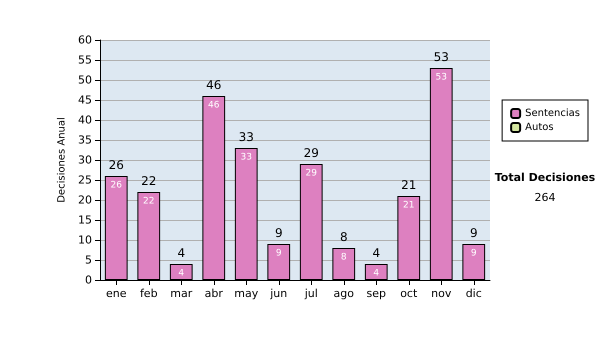 Image resolution: width=600 pixels, height=340 pixels. Describe the element at coordinates (88, 280) in the screenshot. I see `y-tick-label: 0` at that location.